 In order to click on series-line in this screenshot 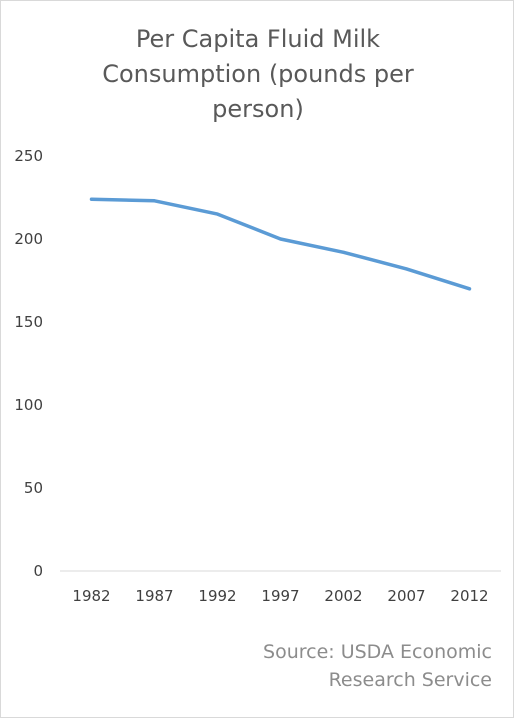, I will do `click(280, 244)`.